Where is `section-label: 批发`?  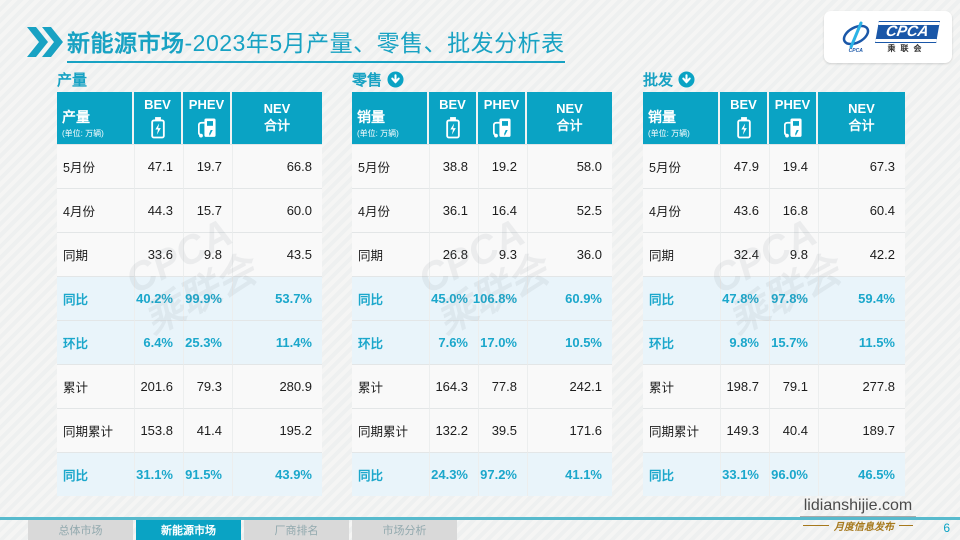 section-label: 批发 is located at coordinates (658, 80).